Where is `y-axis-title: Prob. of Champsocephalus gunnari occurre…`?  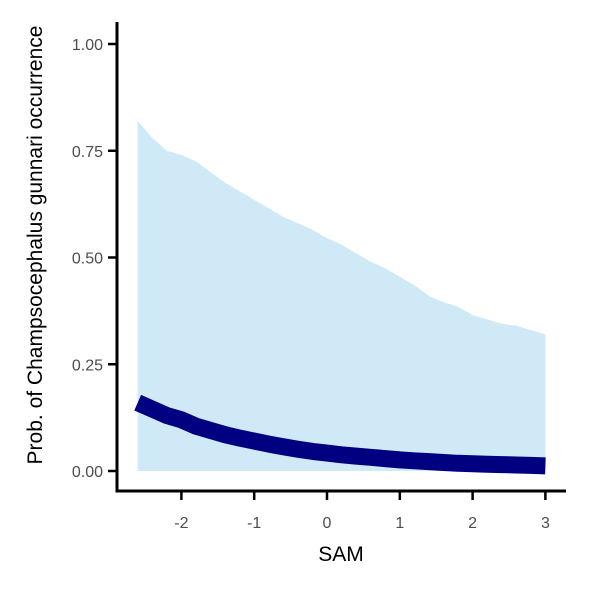
y-axis-title: Prob. of Champsocephalus gunnari occurre… is located at coordinates (35, 245).